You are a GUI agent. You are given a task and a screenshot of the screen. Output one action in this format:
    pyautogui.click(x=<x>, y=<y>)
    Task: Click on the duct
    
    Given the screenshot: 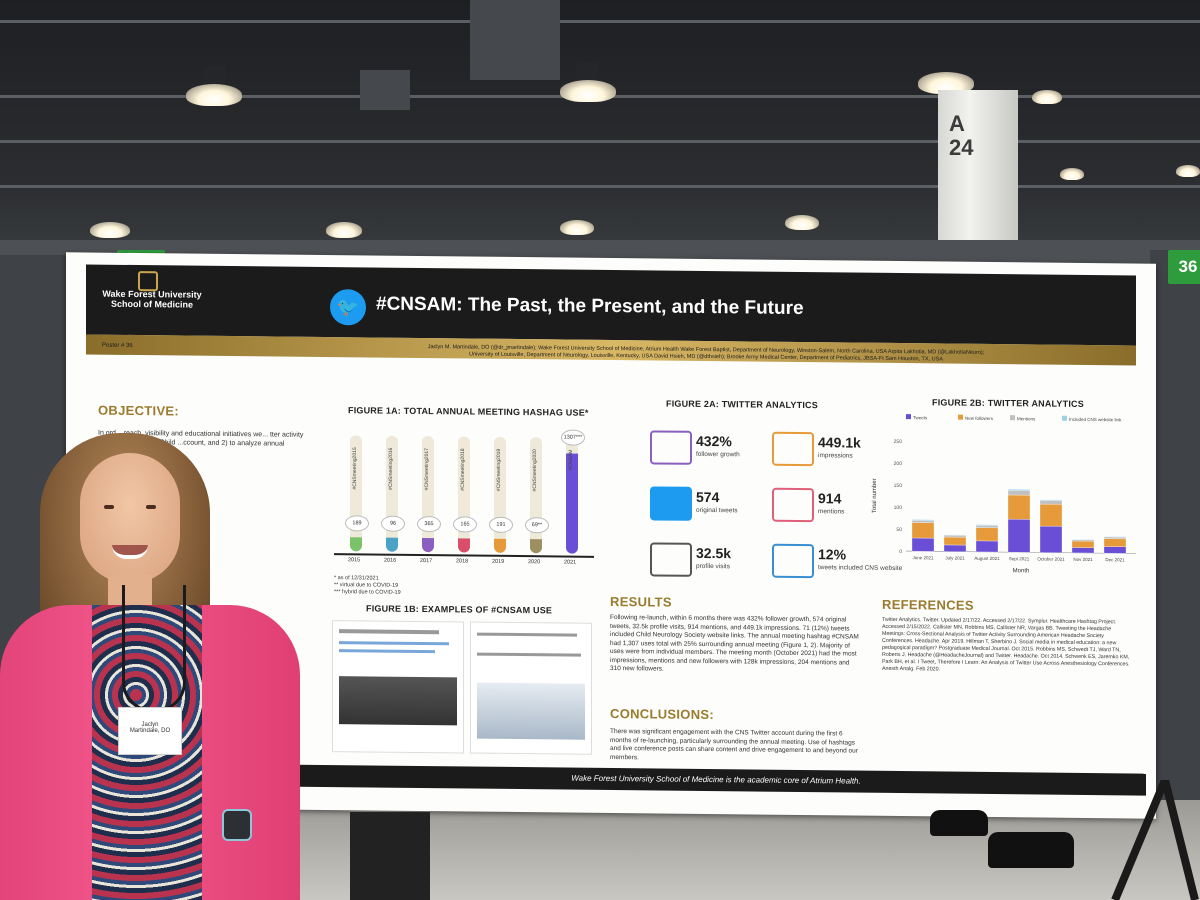 What is the action you would take?
    pyautogui.click(x=515, y=40)
    